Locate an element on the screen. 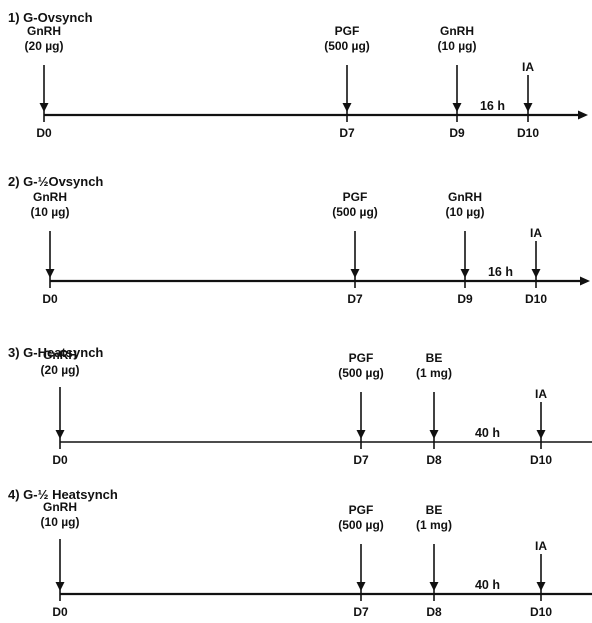 This screenshot has width=592, height=623. protocol-title: 3) G-Heatsynch is located at coordinates (55, 352).